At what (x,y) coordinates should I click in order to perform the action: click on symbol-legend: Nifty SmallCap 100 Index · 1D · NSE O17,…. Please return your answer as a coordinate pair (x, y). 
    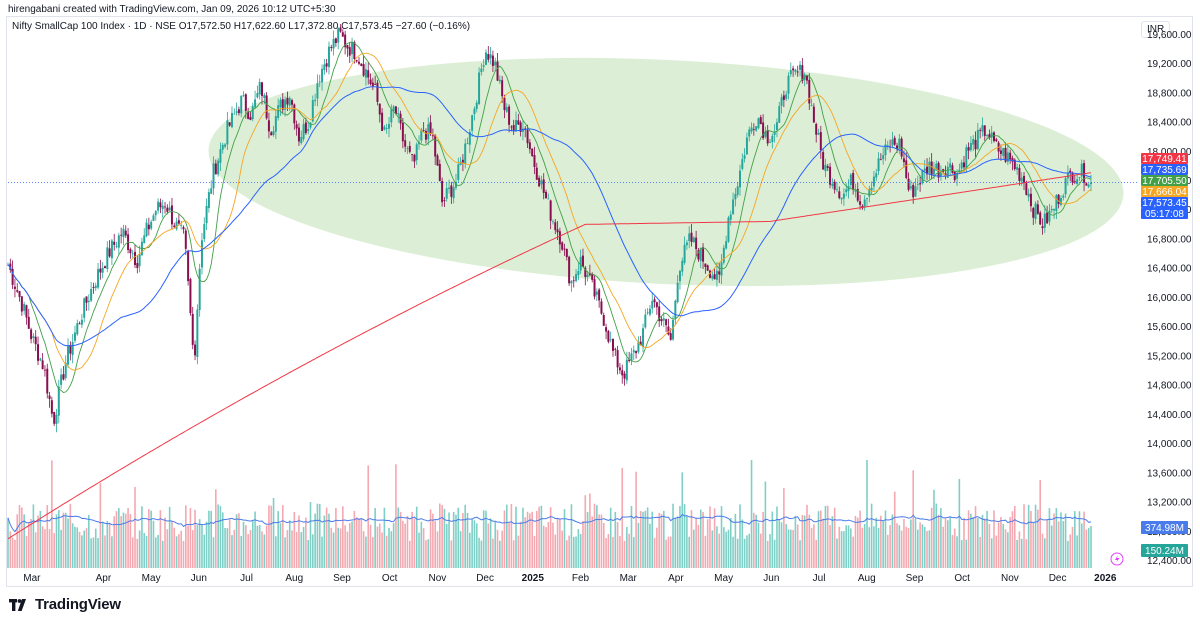
    Looking at the image, I should click on (241, 26).